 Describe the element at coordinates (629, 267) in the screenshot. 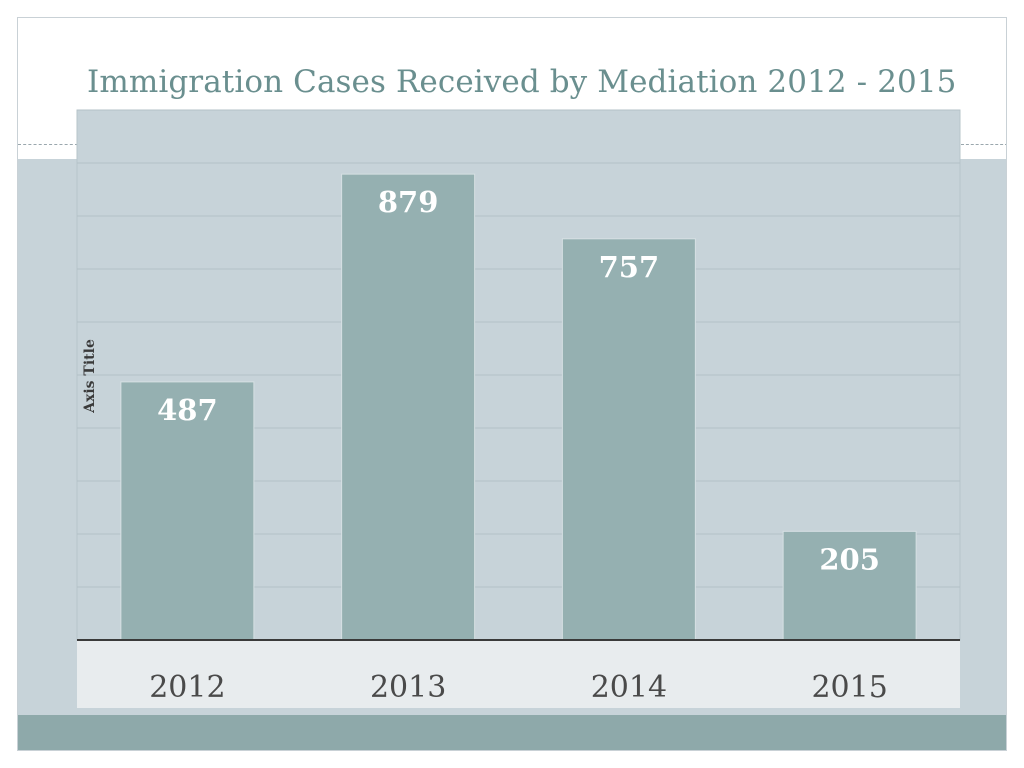

I see `data-label-2014: 757` at that location.